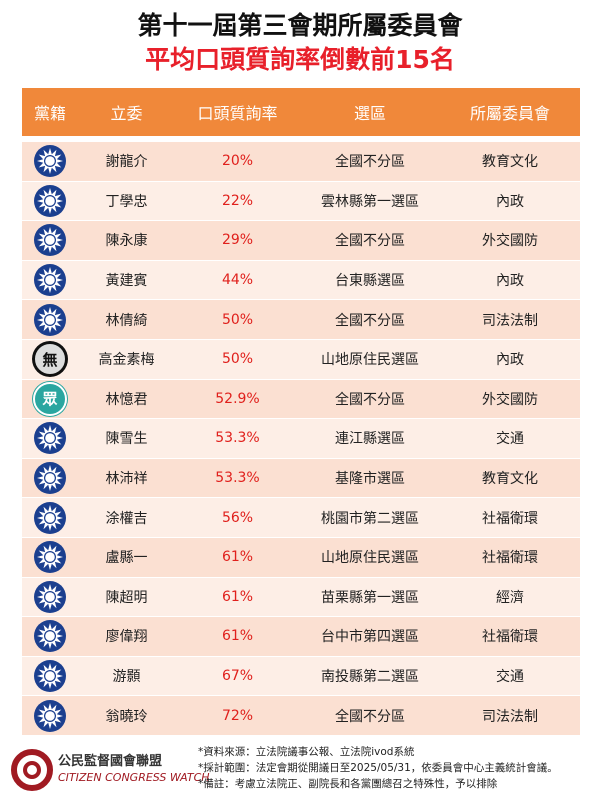  Describe the element at coordinates (126, 716) in the screenshot. I see `legislator: 翁曉玲` at that location.